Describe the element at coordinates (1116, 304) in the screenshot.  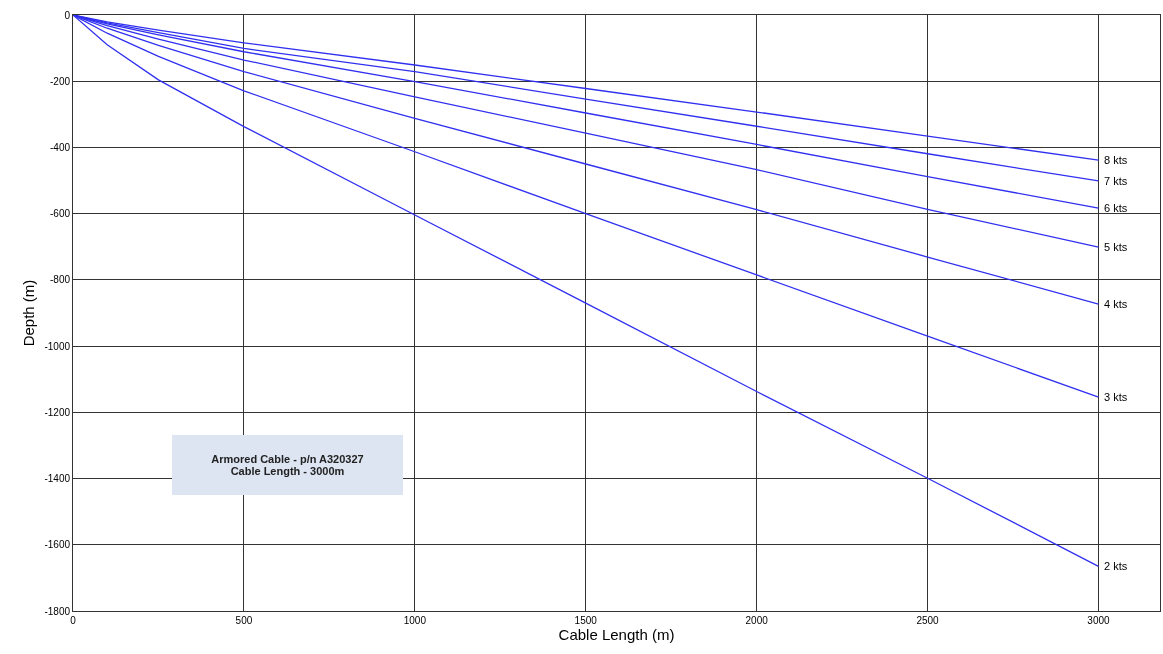
I see `series-label: 4 kts` at that location.